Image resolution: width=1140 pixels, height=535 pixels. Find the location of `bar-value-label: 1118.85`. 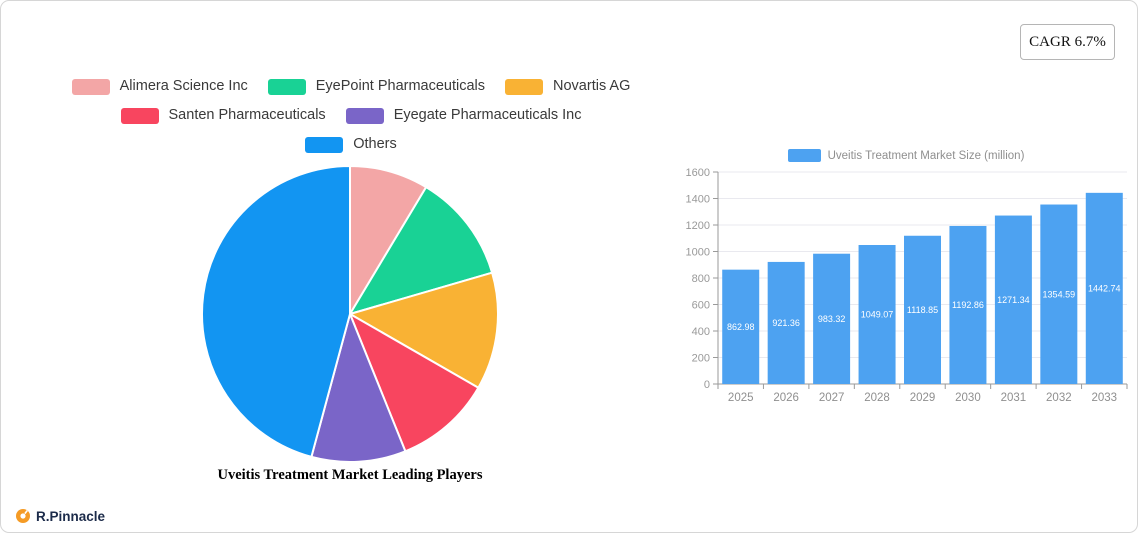

bar-value-label: 1118.85 is located at coordinates (922, 310).